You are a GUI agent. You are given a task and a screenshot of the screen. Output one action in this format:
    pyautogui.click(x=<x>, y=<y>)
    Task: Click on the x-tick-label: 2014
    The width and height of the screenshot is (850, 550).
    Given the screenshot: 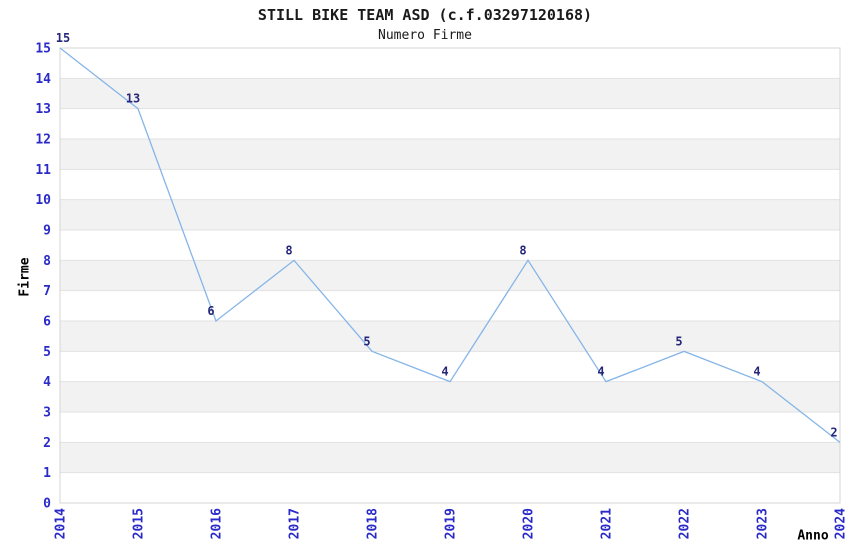 What is the action you would take?
    pyautogui.click(x=61, y=523)
    